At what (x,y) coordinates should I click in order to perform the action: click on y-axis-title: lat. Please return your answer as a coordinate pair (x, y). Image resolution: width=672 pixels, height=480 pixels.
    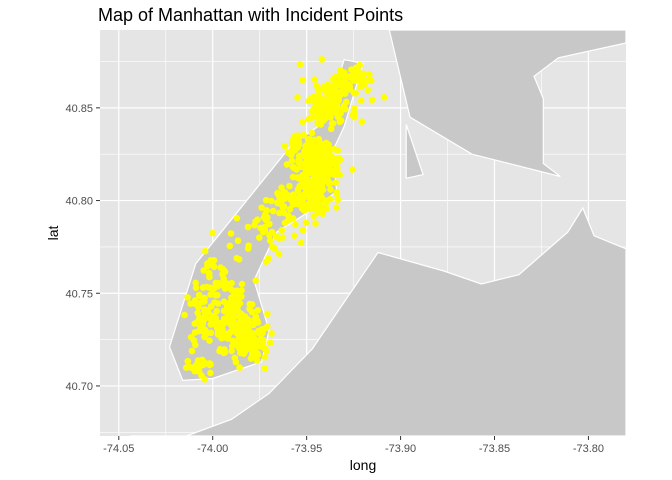
    Looking at the image, I should click on (53, 233).